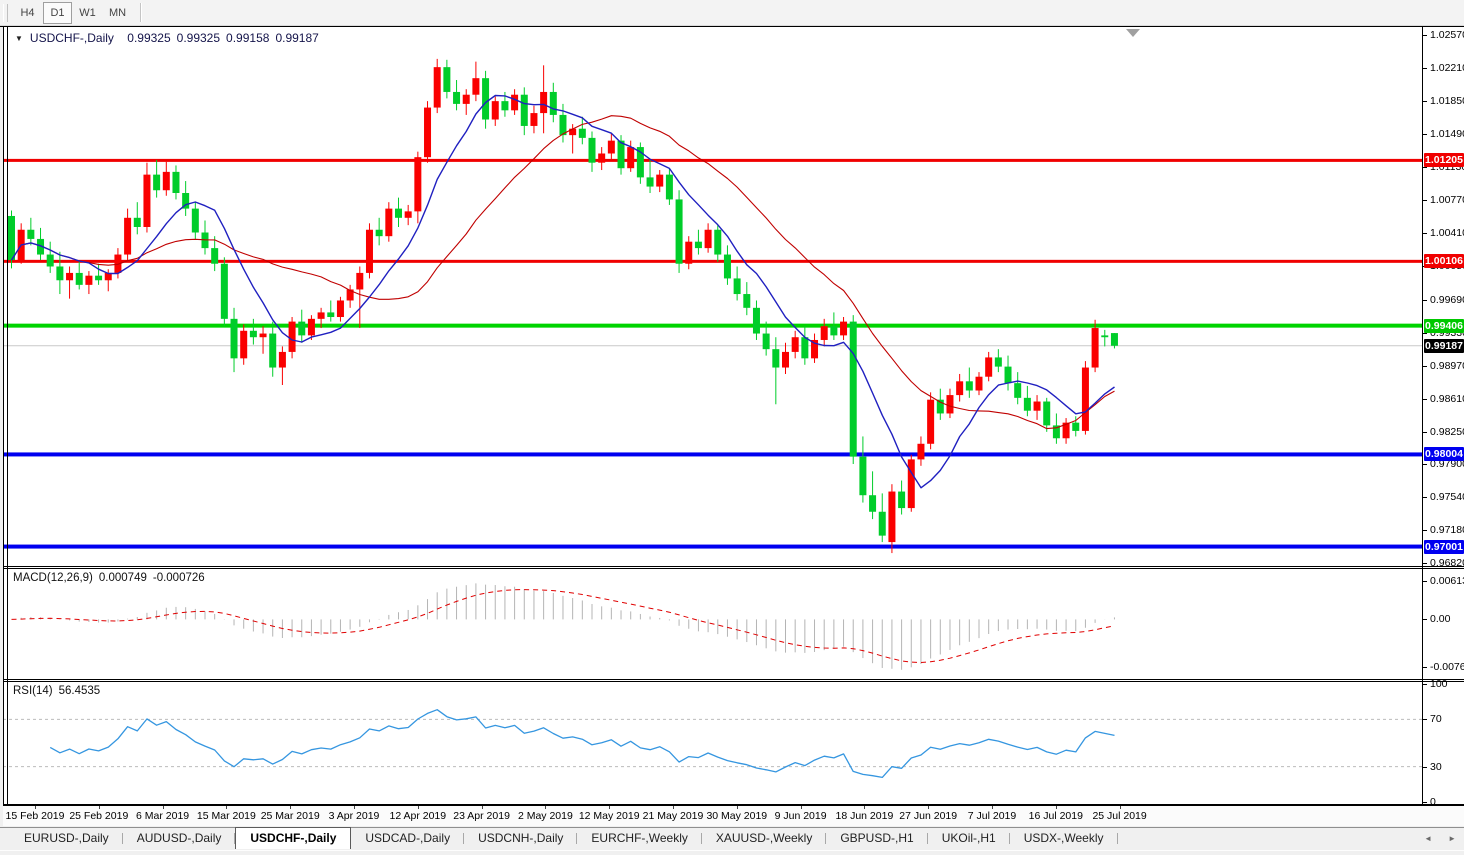  Describe the element at coordinates (56, 691) in the screenshot. I see `rsi-label: RSI(14) 56.4535` at that location.